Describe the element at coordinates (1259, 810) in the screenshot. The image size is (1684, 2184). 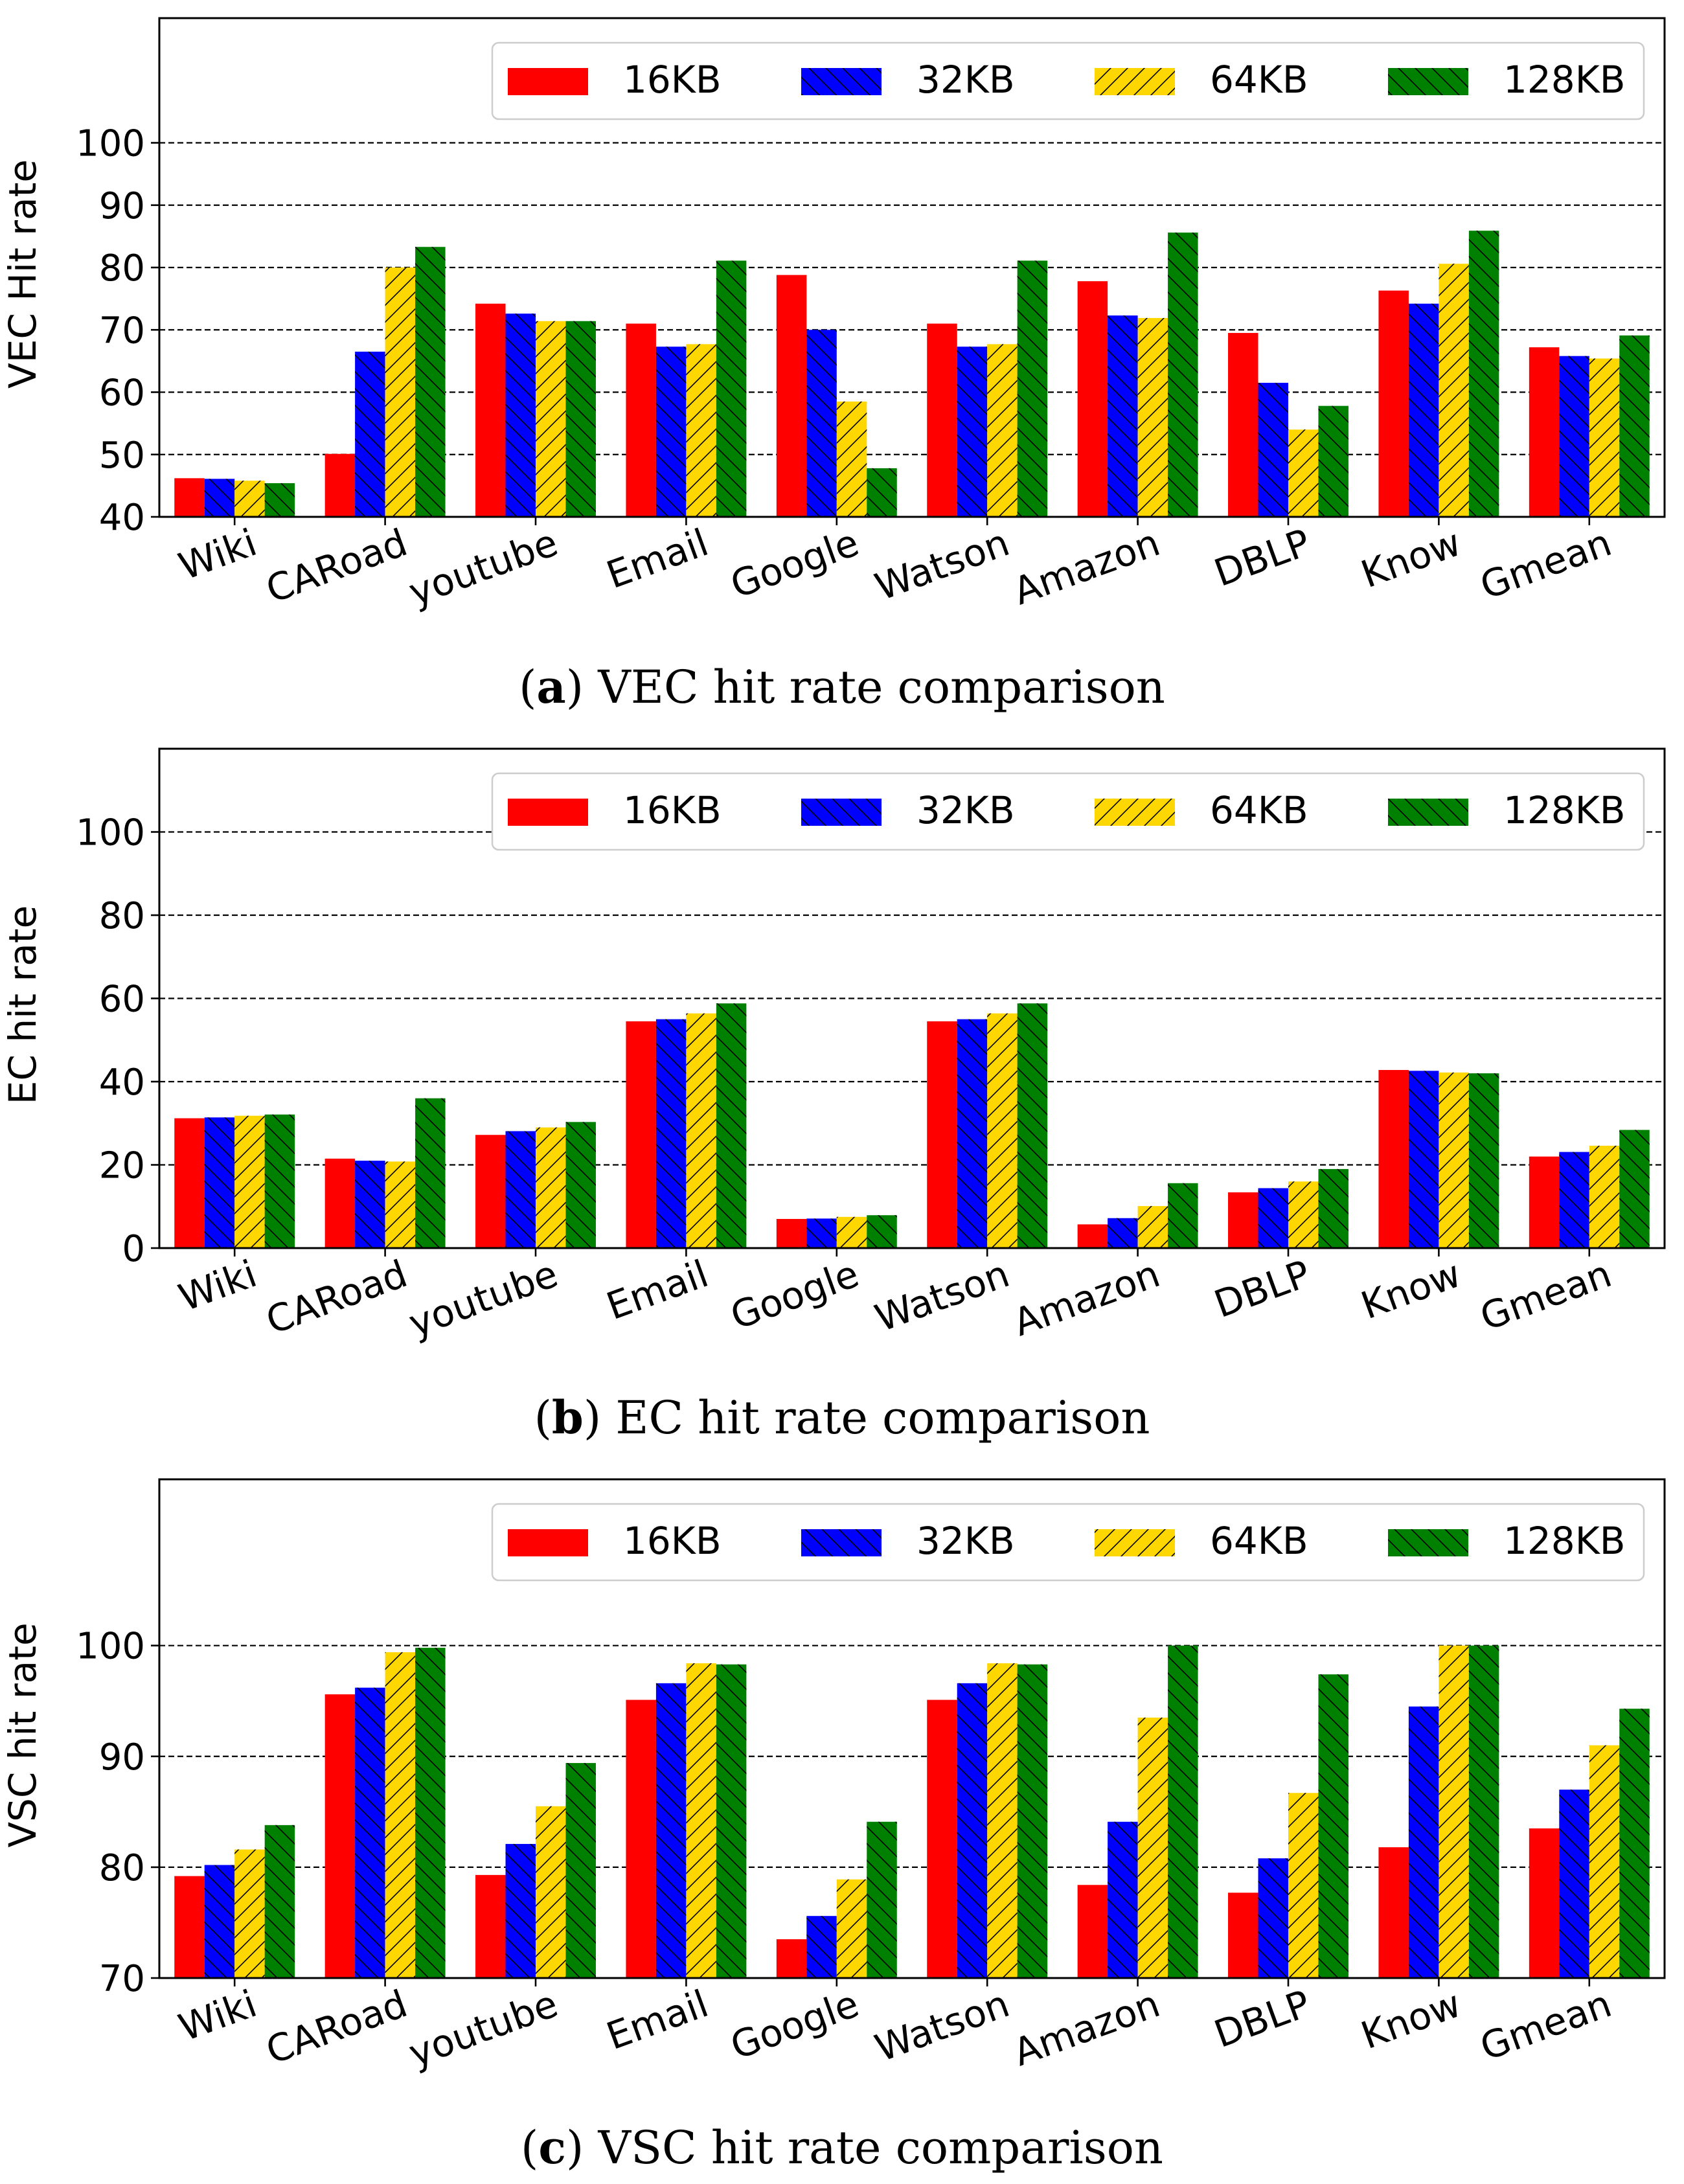
I see `legend-label: 64KB` at that location.